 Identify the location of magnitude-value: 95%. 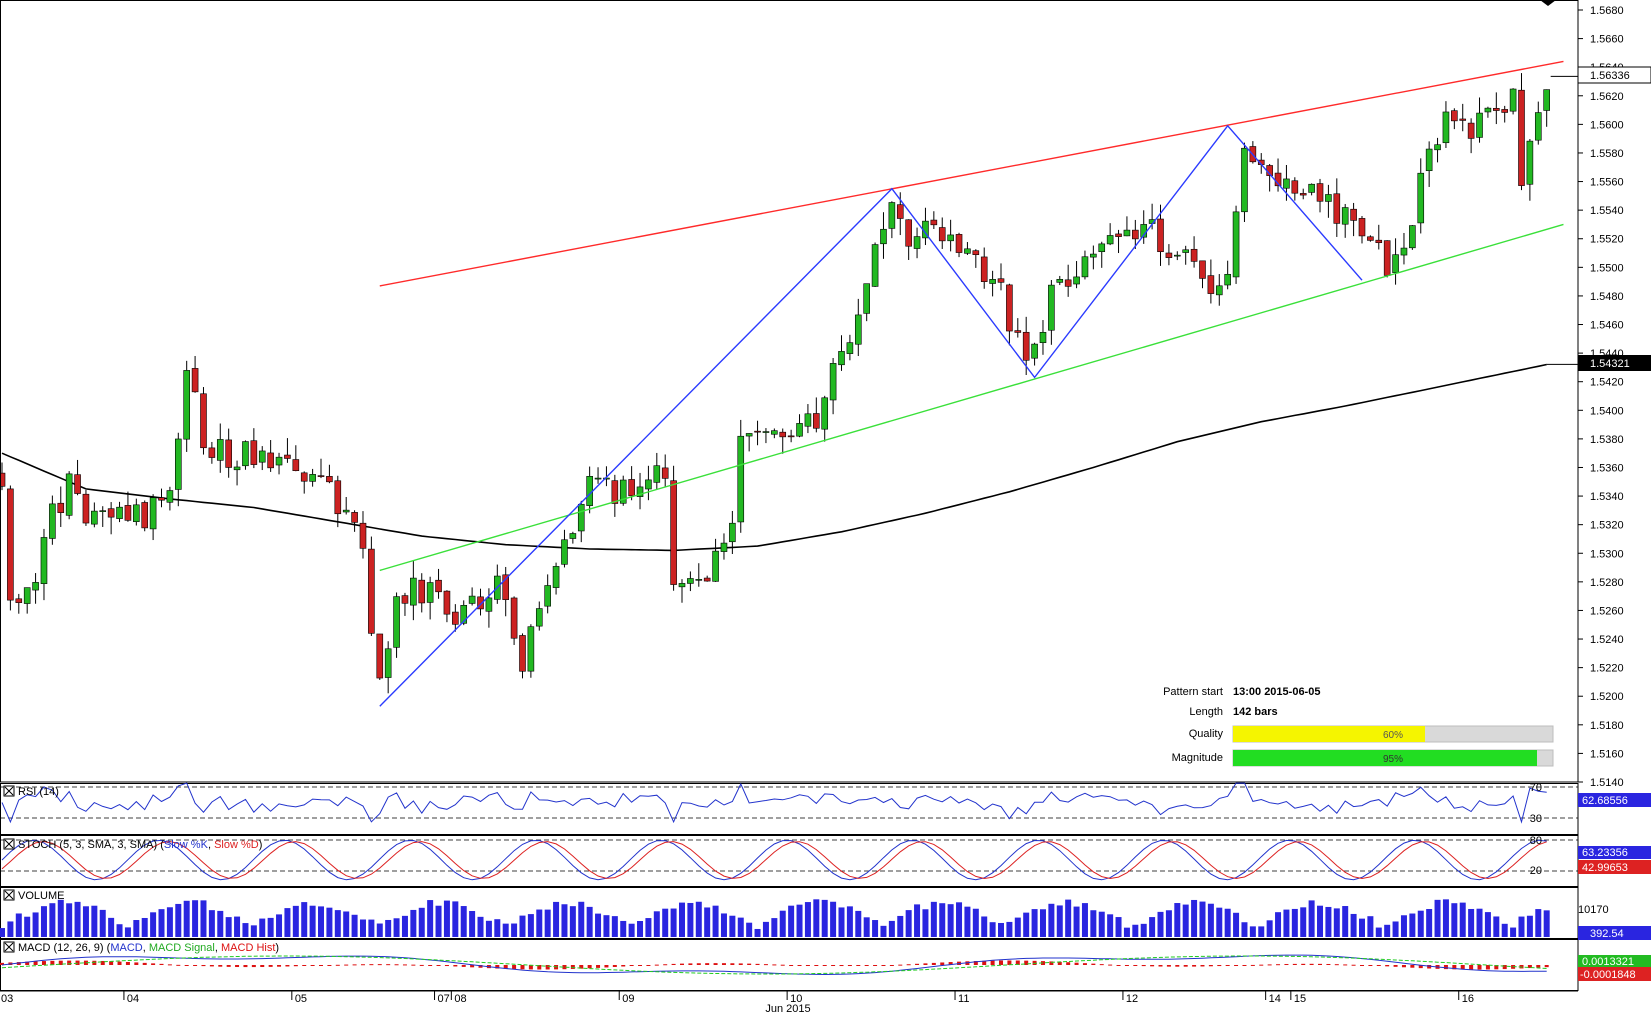
(1393, 759).